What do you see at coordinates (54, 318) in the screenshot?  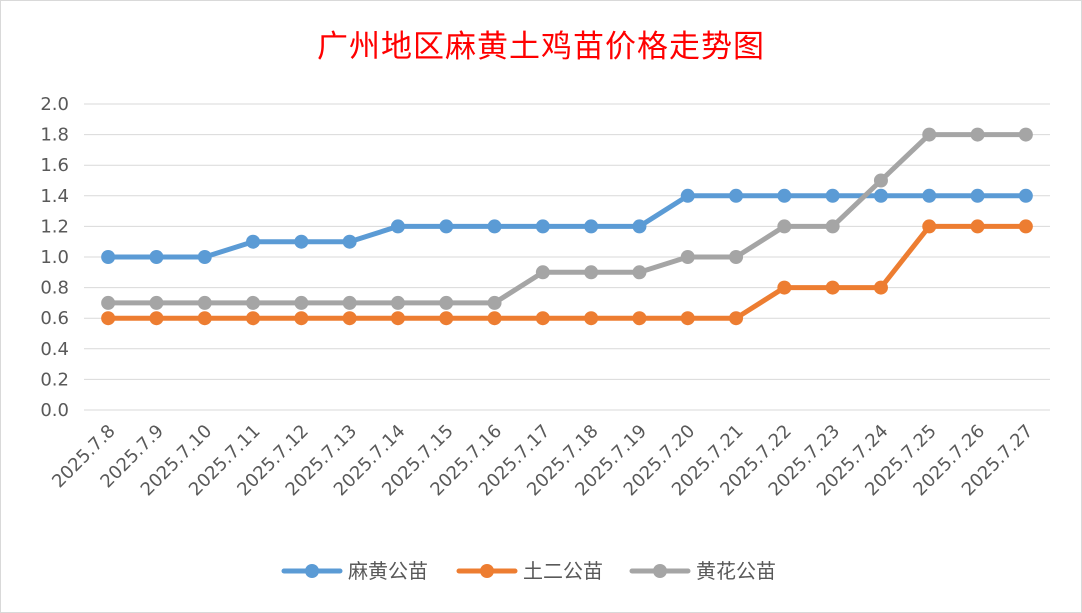 I see `y-tick-label: 0.6` at bounding box center [54, 318].